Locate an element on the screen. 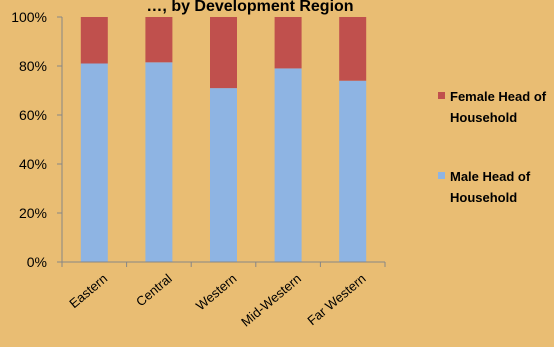 The image size is (554, 347). x-tick-label: Western is located at coordinates (216, 292).